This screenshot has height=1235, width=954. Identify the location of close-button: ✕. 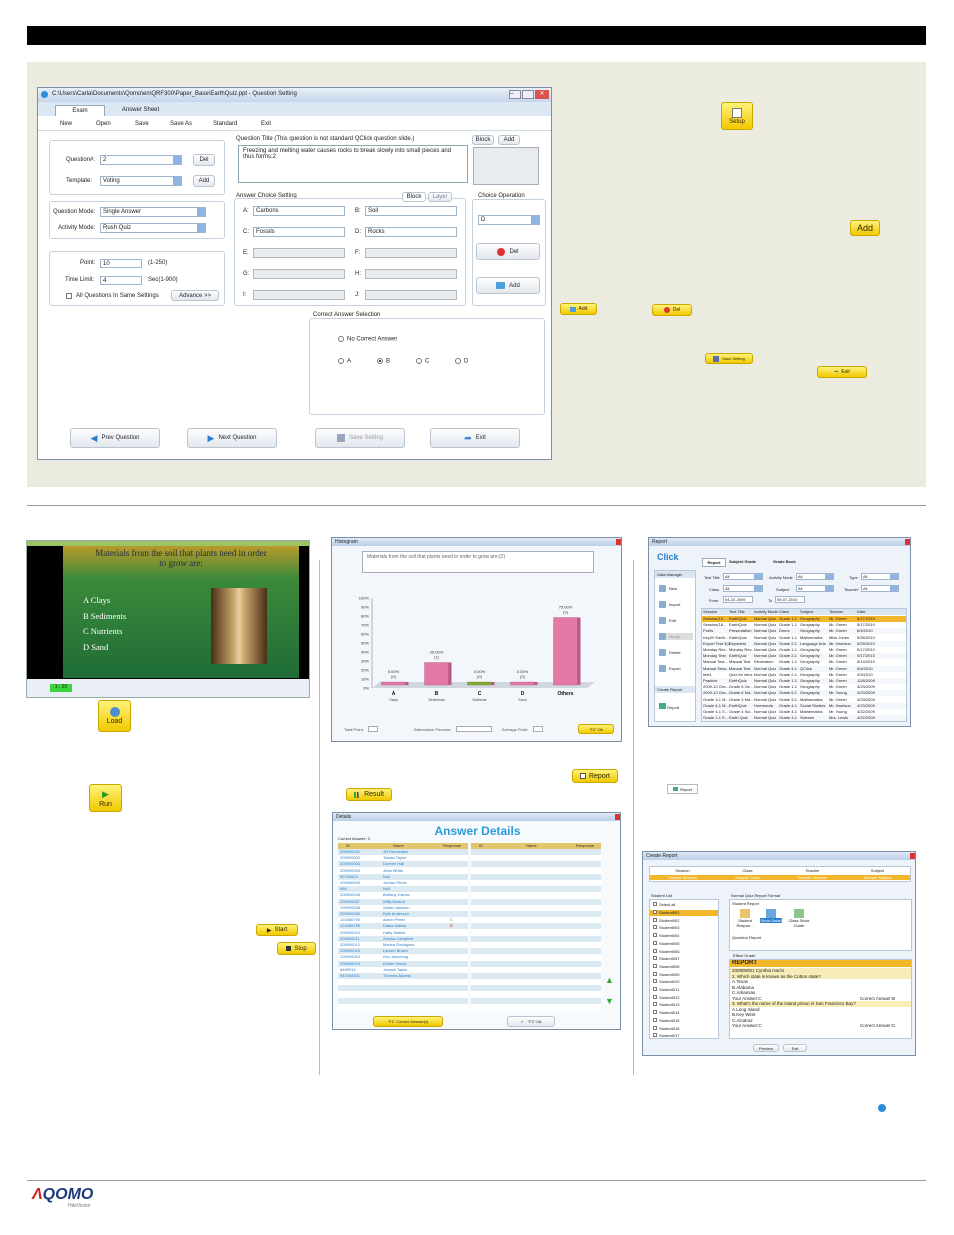
(542, 94).